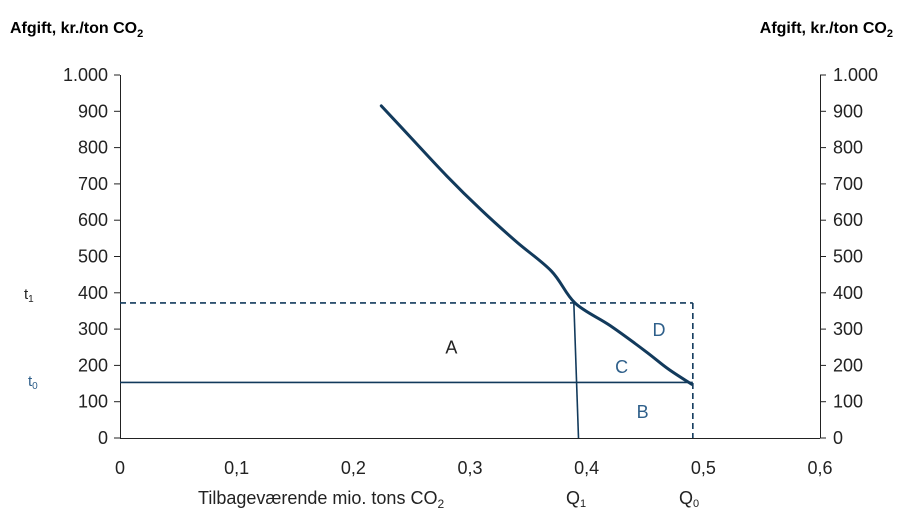 The image size is (907, 511). What do you see at coordinates (93, 184) in the screenshot?
I see `left-y-tick-label: 700` at bounding box center [93, 184].